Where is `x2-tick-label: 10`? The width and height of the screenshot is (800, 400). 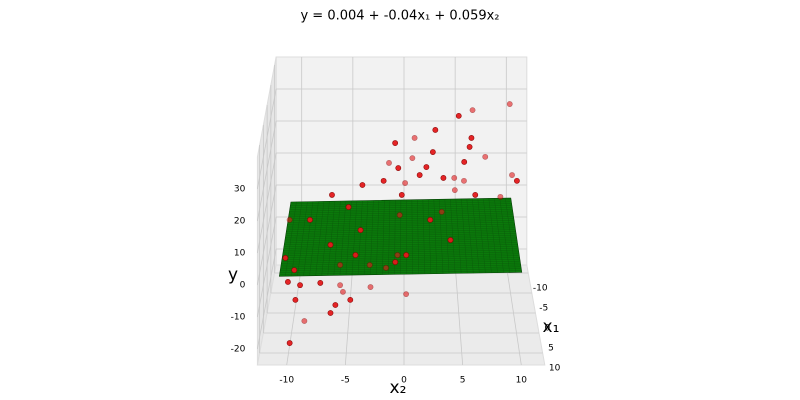
x2-tick-label: 10 is located at coordinates (522, 381).